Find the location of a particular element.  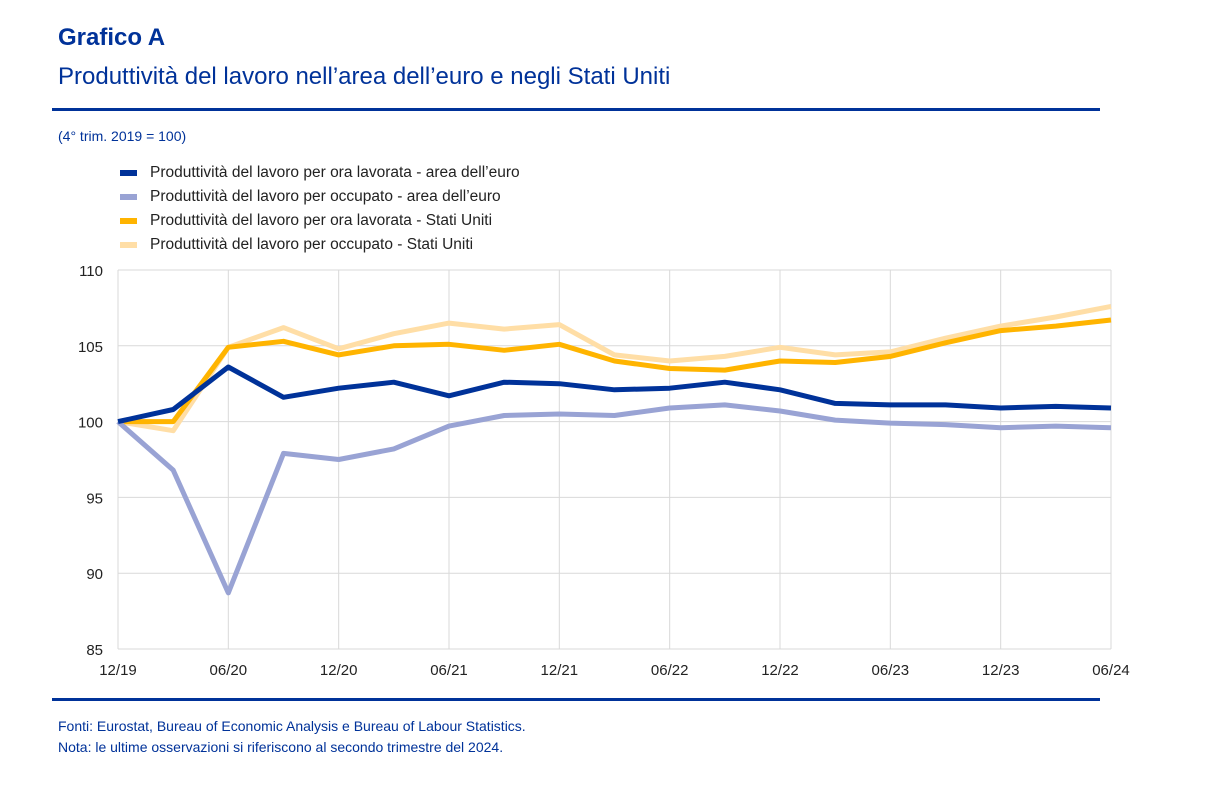

x-tick-label: 06/20 is located at coordinates (229, 670).